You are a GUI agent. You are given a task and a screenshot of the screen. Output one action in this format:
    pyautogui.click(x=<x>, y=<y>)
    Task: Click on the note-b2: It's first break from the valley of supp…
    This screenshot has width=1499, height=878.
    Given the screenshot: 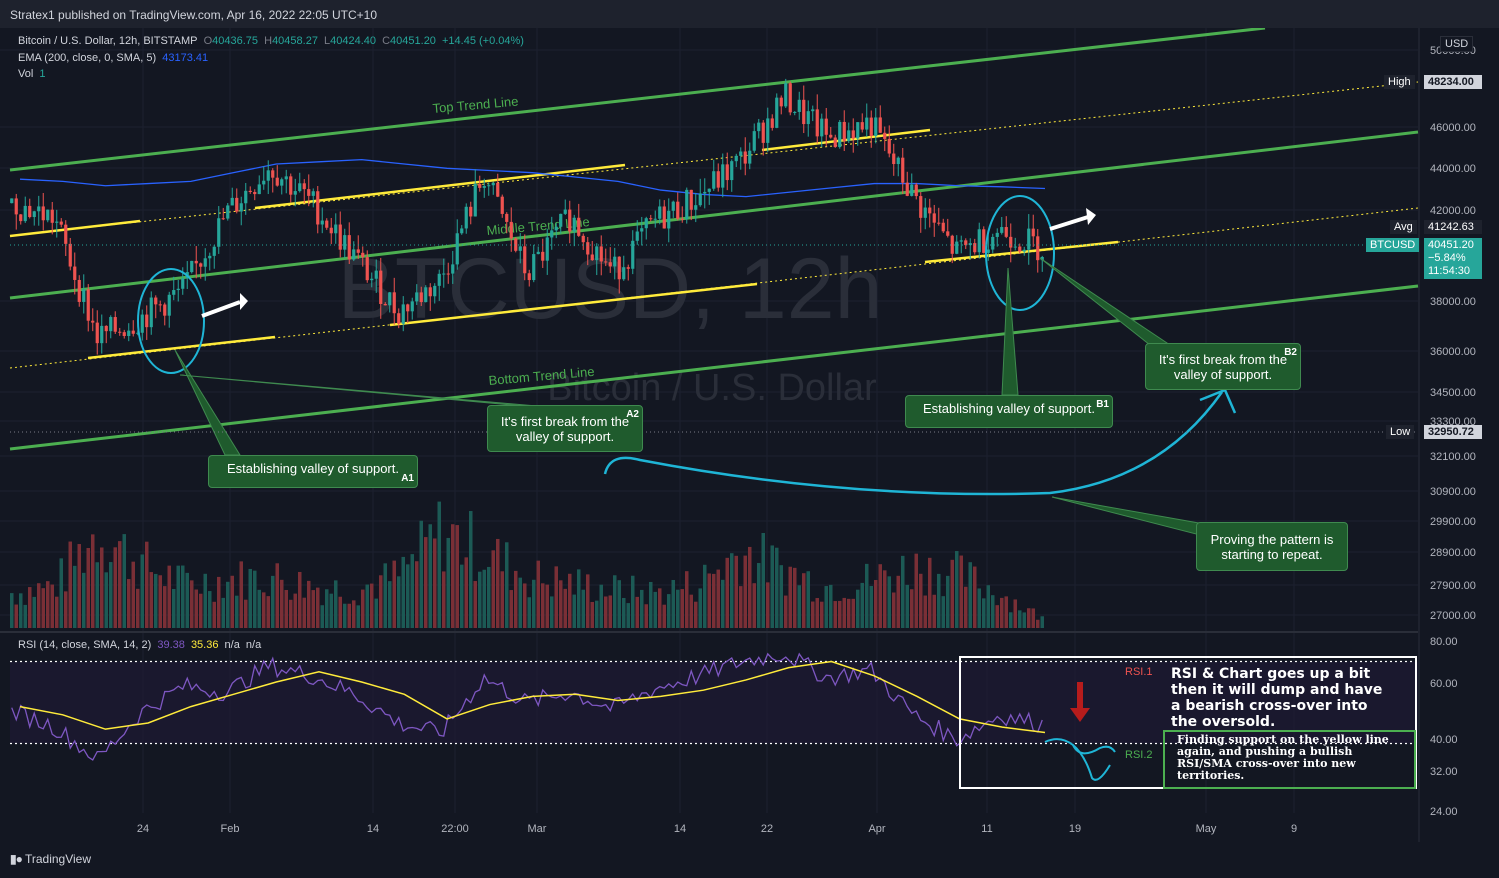 What is the action you would take?
    pyautogui.click(x=1223, y=366)
    